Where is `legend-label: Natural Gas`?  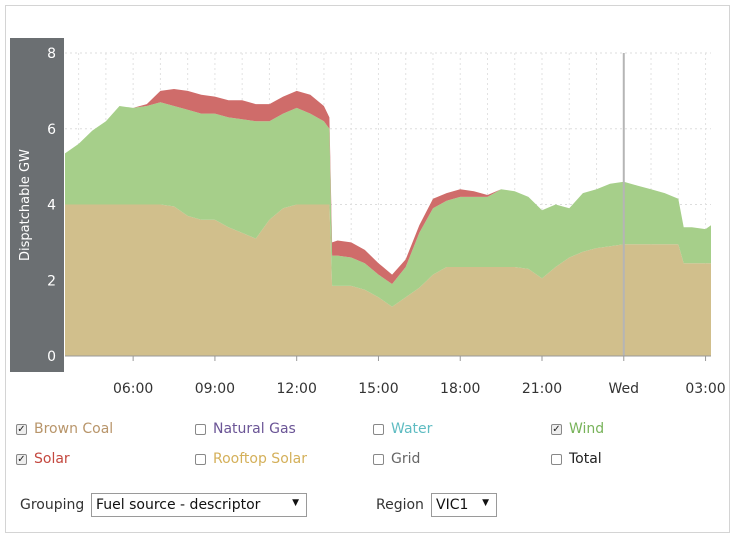
legend-label: Natural Gas is located at coordinates (254, 429).